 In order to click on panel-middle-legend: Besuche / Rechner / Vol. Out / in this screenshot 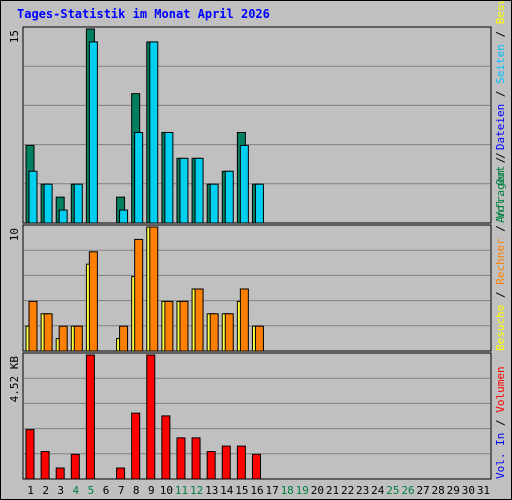, I will do `click(500, 251)`.